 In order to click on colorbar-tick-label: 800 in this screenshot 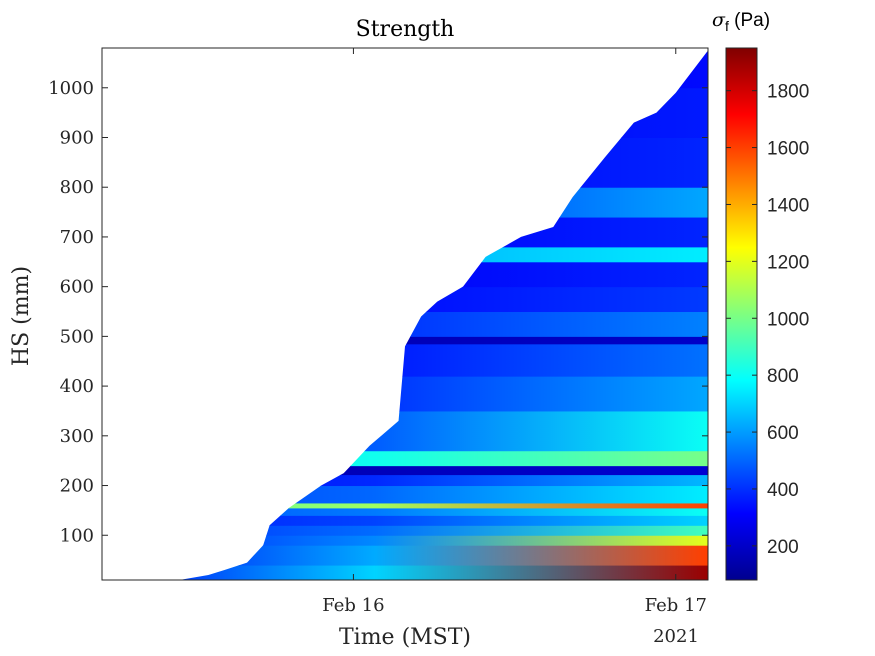, I will do `click(783, 376)`.